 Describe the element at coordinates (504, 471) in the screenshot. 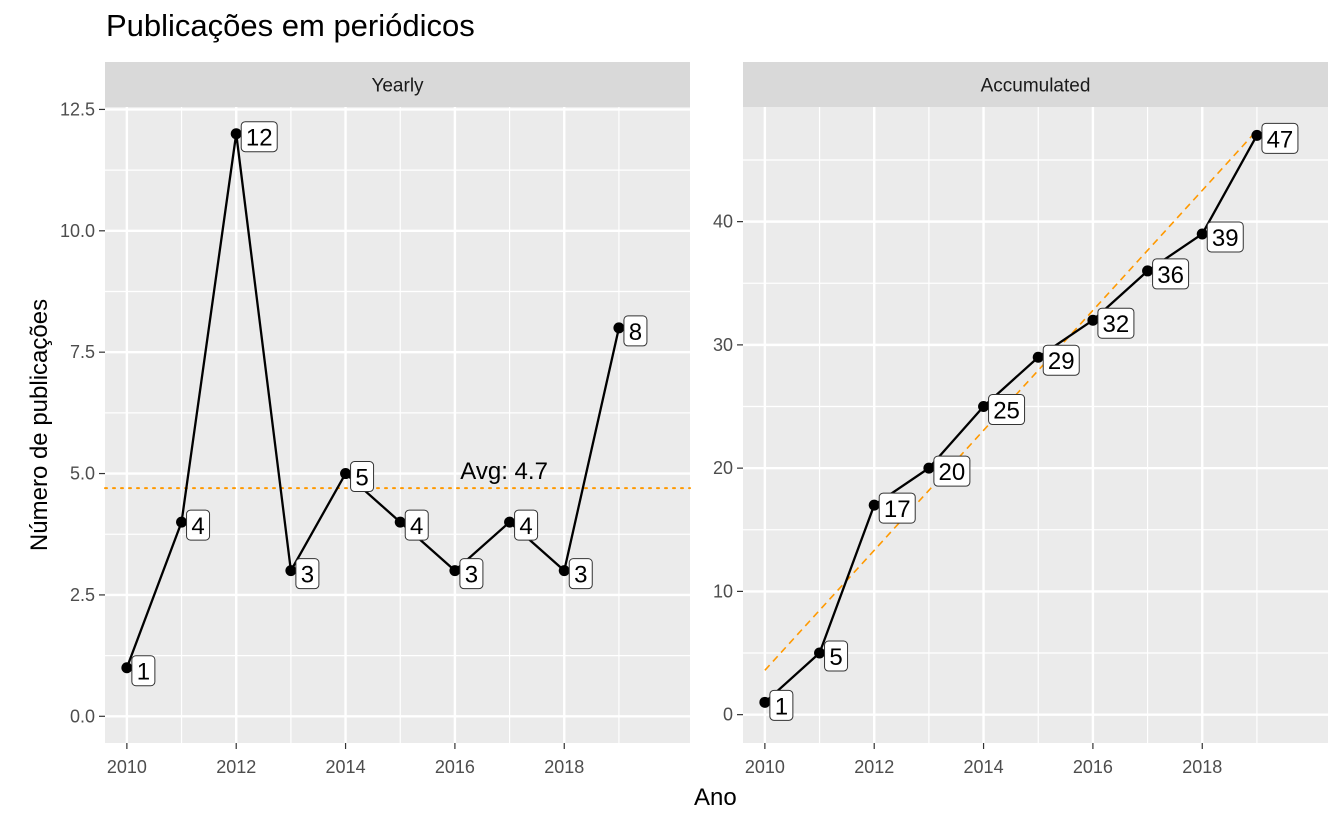

I see `average-annotation: Avg: 4.7` at that location.